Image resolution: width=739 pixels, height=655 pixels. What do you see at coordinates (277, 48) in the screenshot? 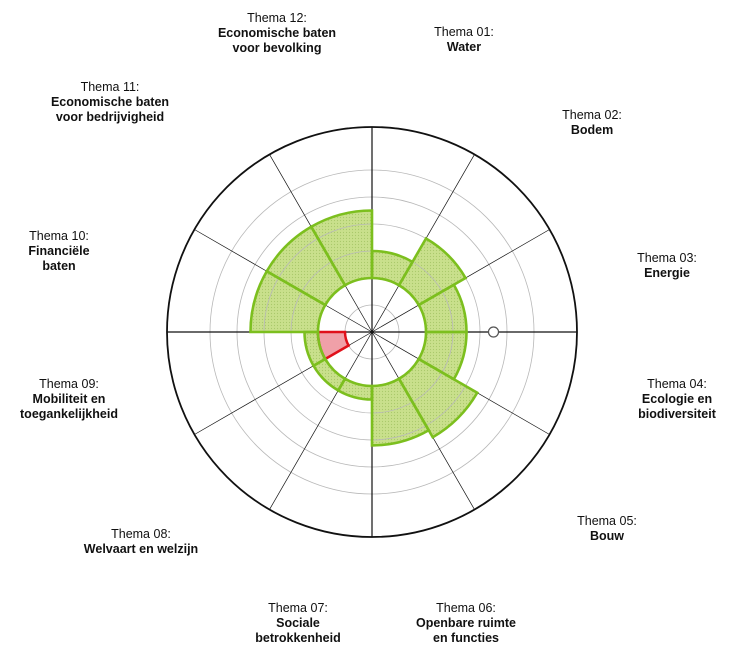
I see `axis-name-12-1: voor bevolking` at bounding box center [277, 48].